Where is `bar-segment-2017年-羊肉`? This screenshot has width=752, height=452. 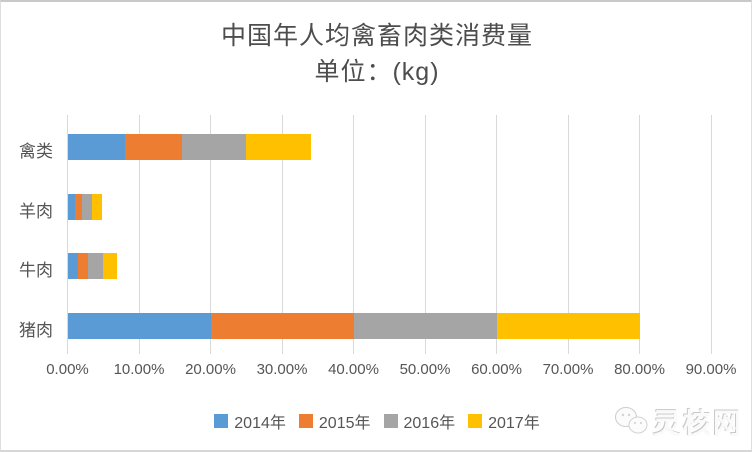 bar-segment-2017年-羊肉 is located at coordinates (96, 206).